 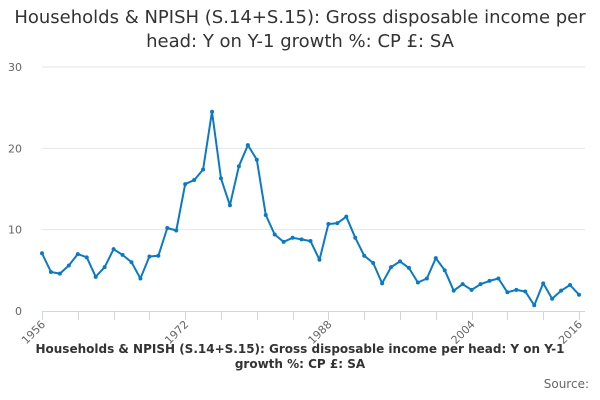 I want to click on source-label: Source:, so click(x=566, y=384).